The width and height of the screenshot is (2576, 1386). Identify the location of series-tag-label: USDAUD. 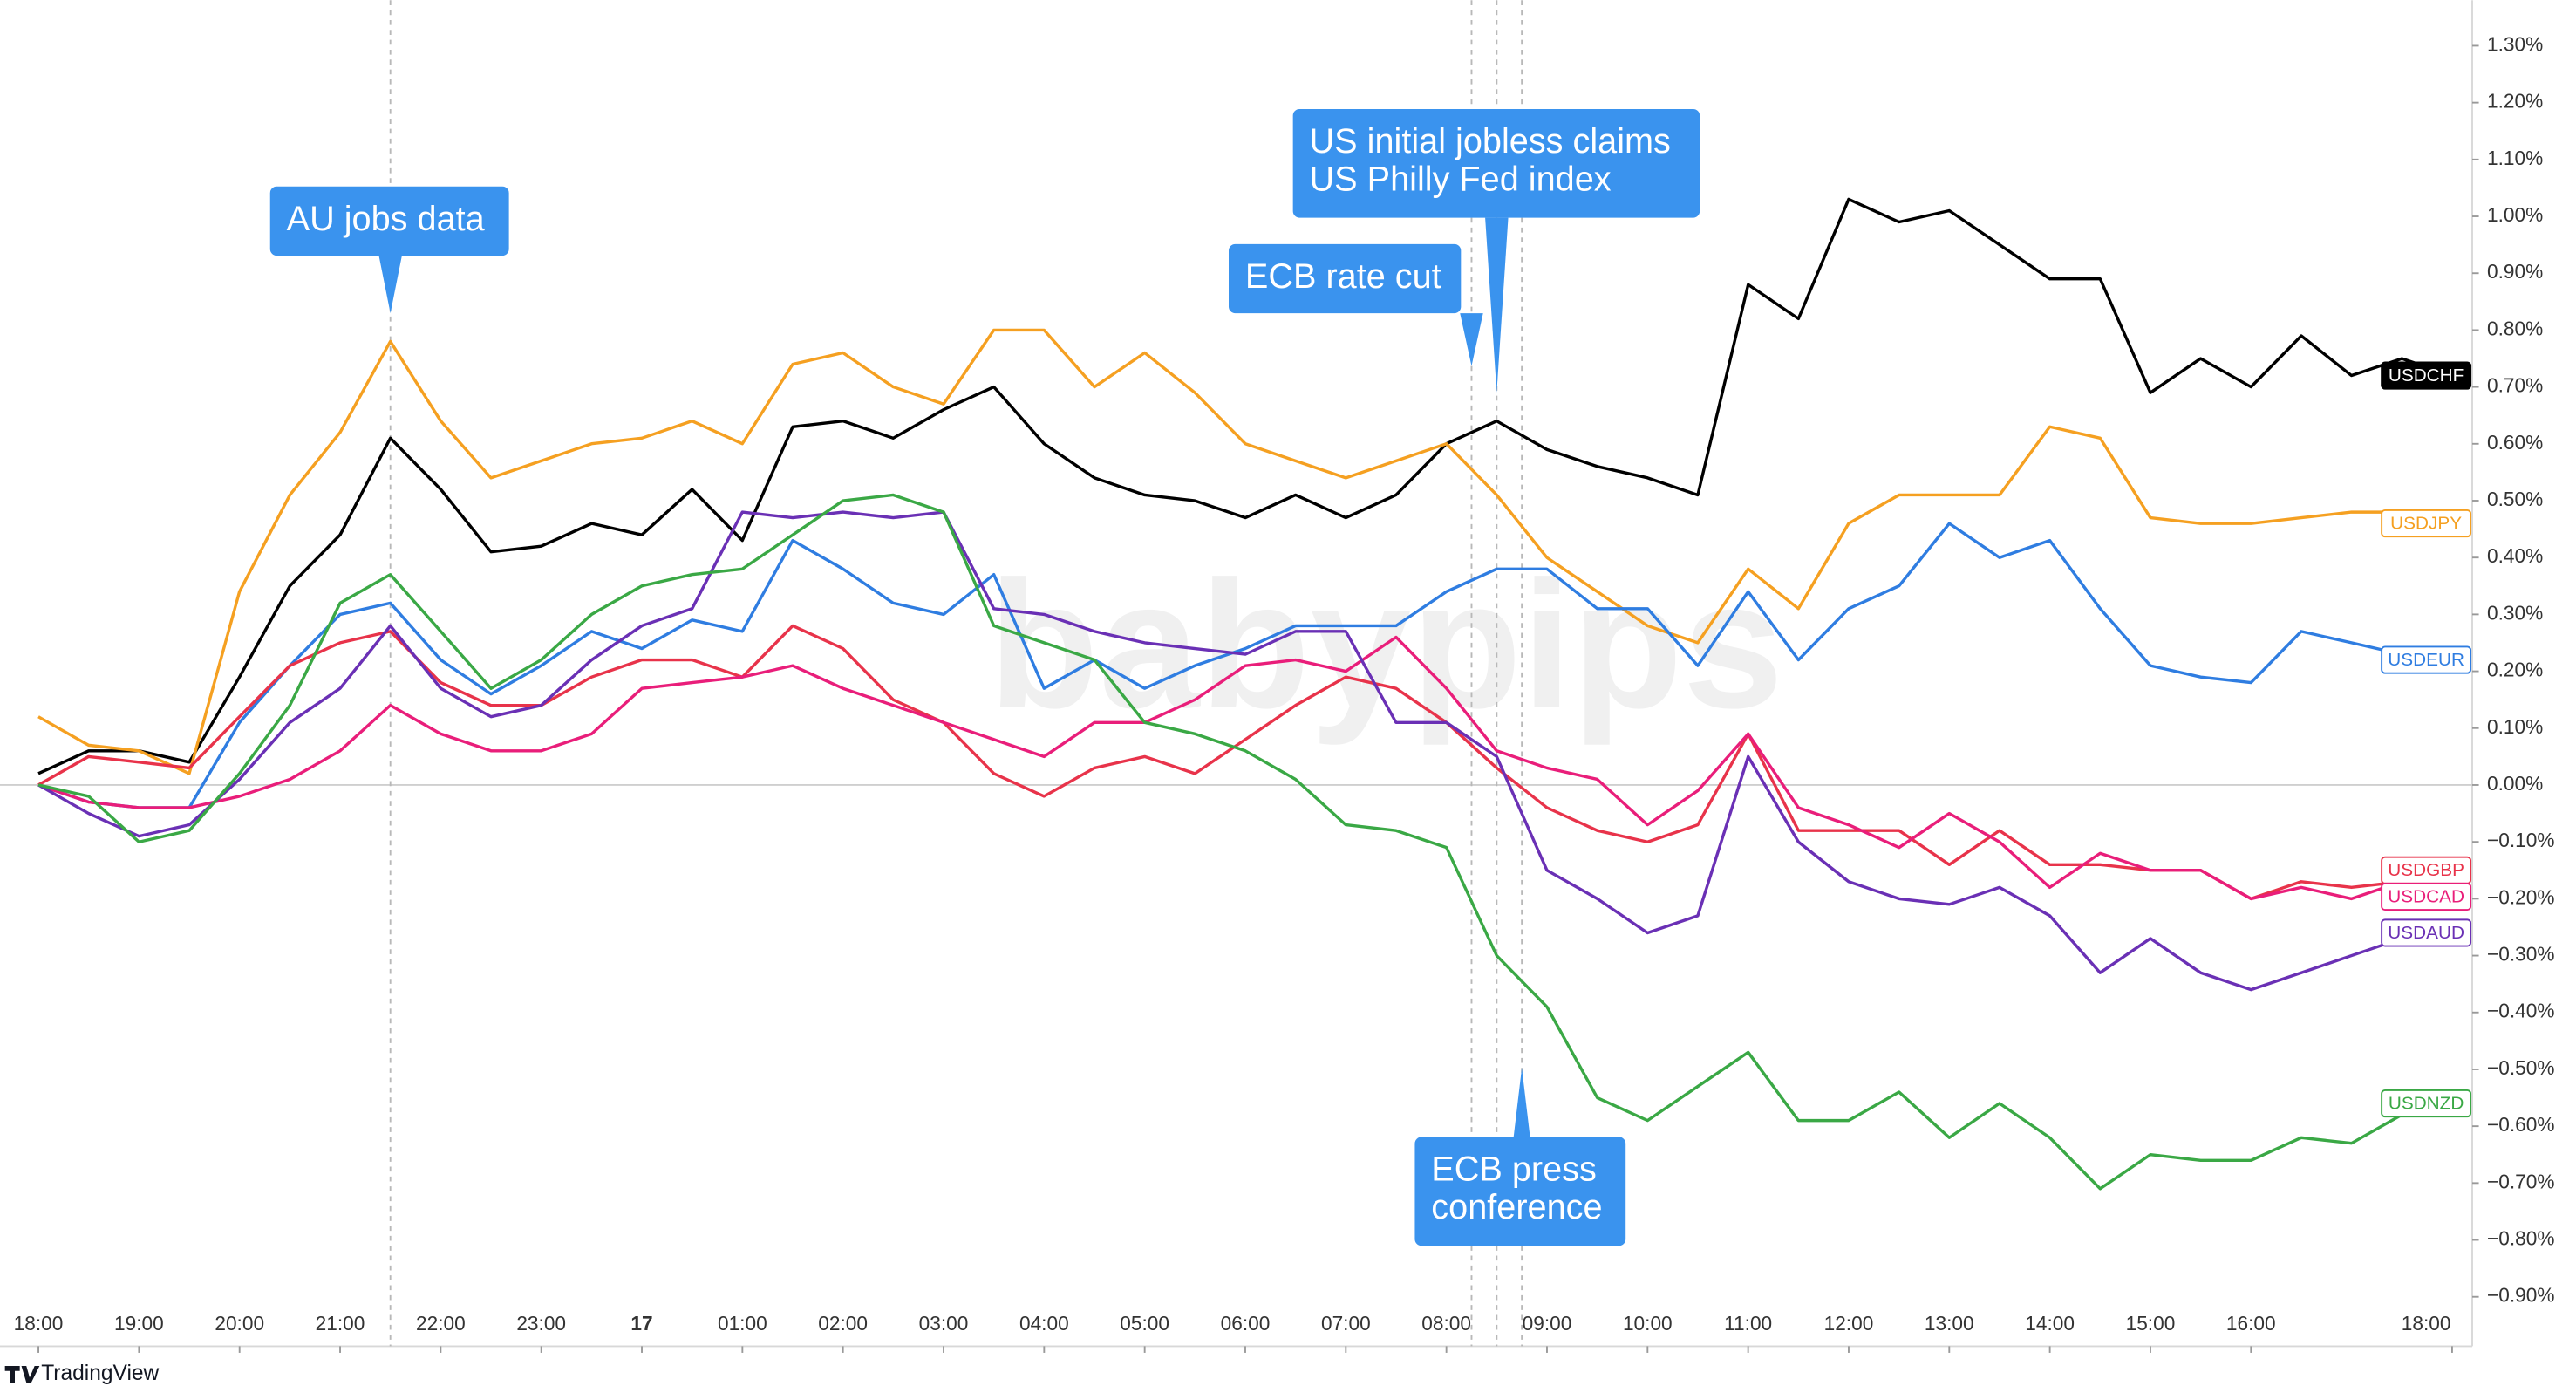
(2426, 933).